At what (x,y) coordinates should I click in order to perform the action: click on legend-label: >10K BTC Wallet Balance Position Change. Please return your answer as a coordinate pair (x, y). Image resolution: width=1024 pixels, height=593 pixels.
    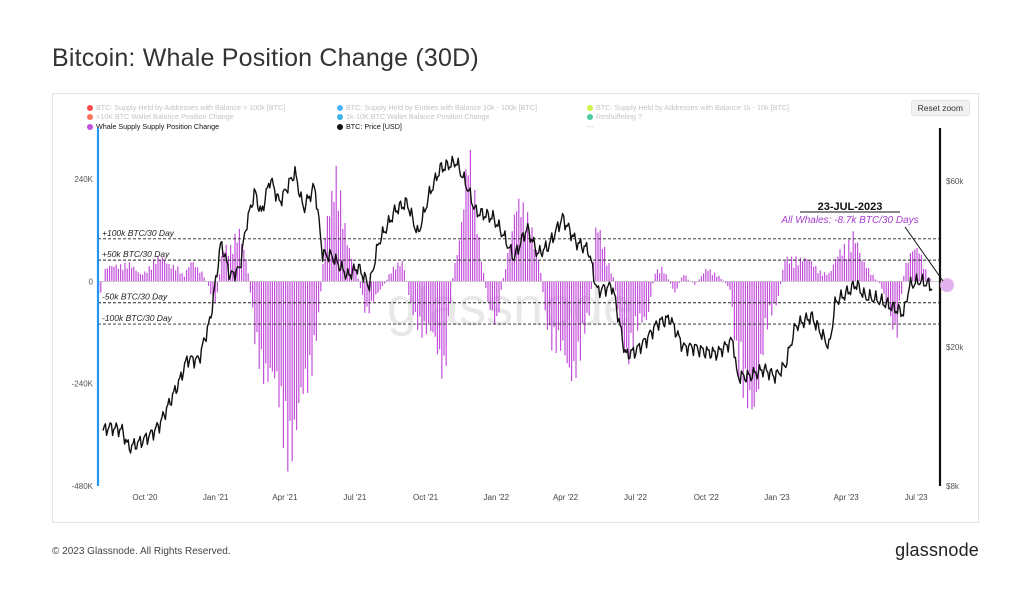
    Looking at the image, I should click on (165, 116).